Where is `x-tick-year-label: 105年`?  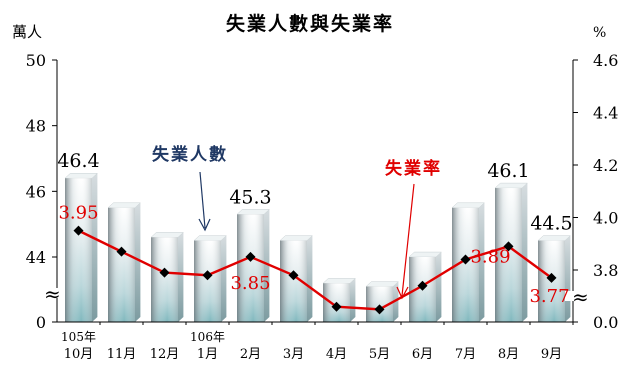
x-tick-year-label: 105年 is located at coordinates (78, 337).